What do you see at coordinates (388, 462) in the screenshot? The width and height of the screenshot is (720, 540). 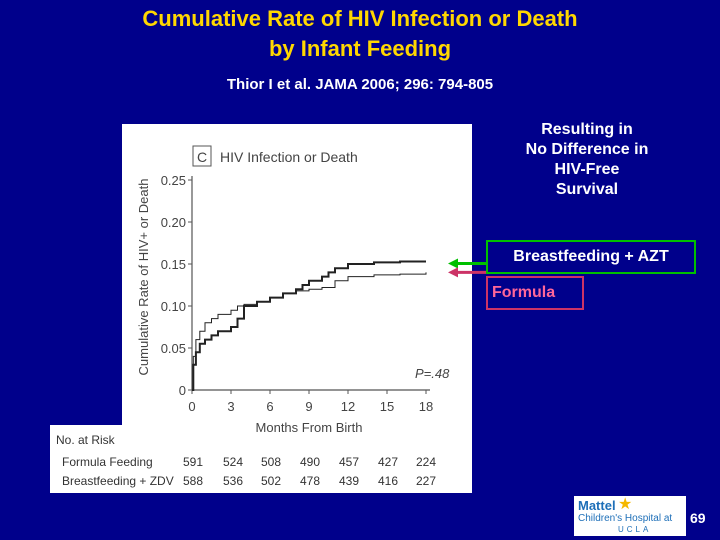 I see `at-risk-value: 427` at bounding box center [388, 462].